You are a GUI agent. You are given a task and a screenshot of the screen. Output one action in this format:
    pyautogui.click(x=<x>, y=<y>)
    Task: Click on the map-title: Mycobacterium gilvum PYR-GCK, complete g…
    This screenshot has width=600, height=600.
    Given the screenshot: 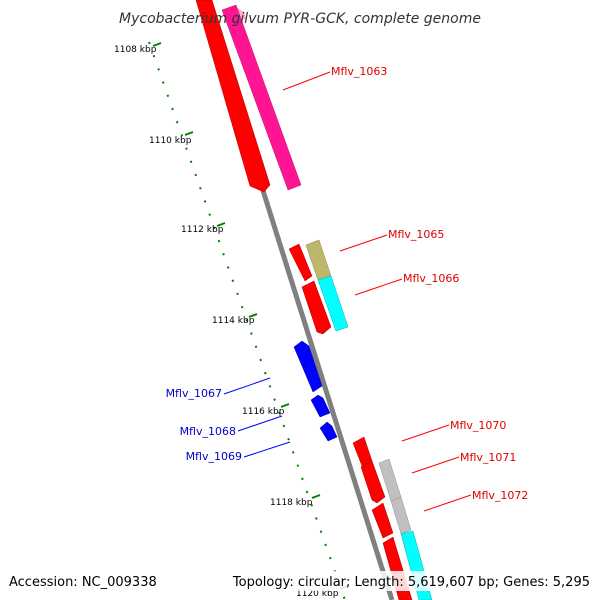 What is the action you would take?
    pyautogui.click(x=300, y=19)
    